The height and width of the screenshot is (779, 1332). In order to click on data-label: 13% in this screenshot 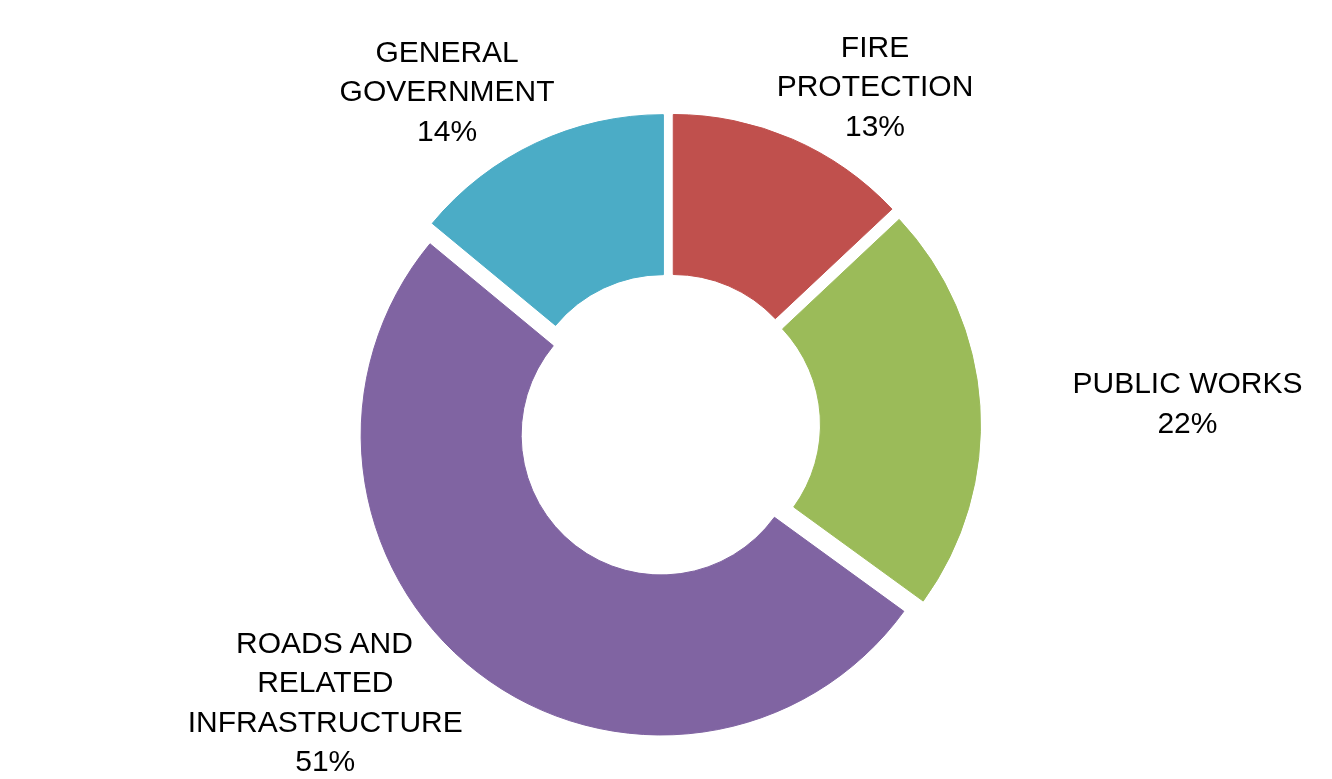, I will do `click(875, 126)`.